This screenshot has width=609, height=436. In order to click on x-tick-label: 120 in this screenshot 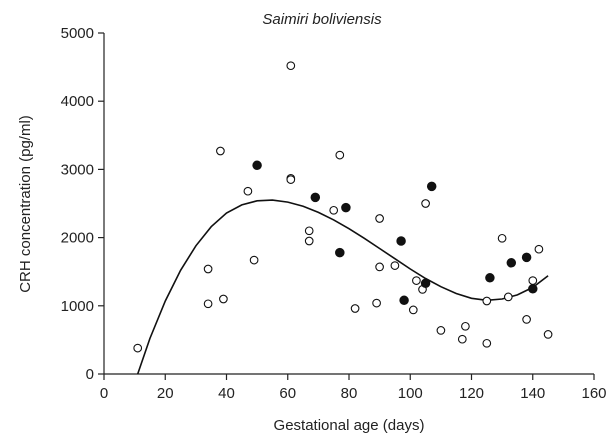, I will do `click(471, 393)`.